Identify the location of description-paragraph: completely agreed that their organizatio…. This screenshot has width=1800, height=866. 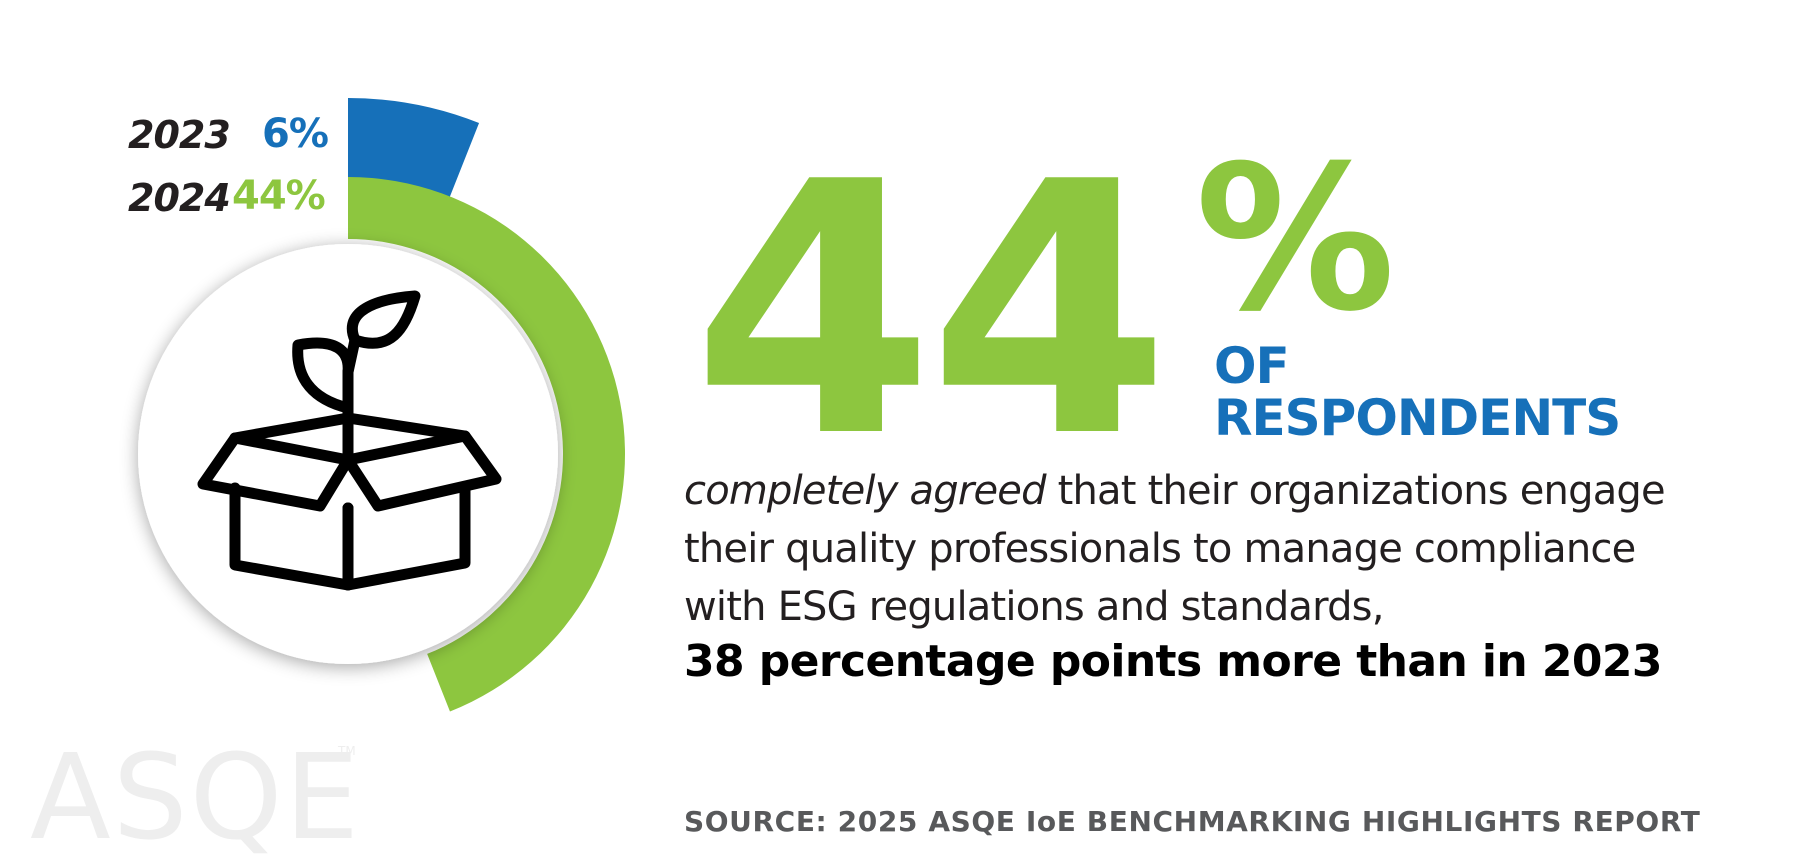
(1239, 549).